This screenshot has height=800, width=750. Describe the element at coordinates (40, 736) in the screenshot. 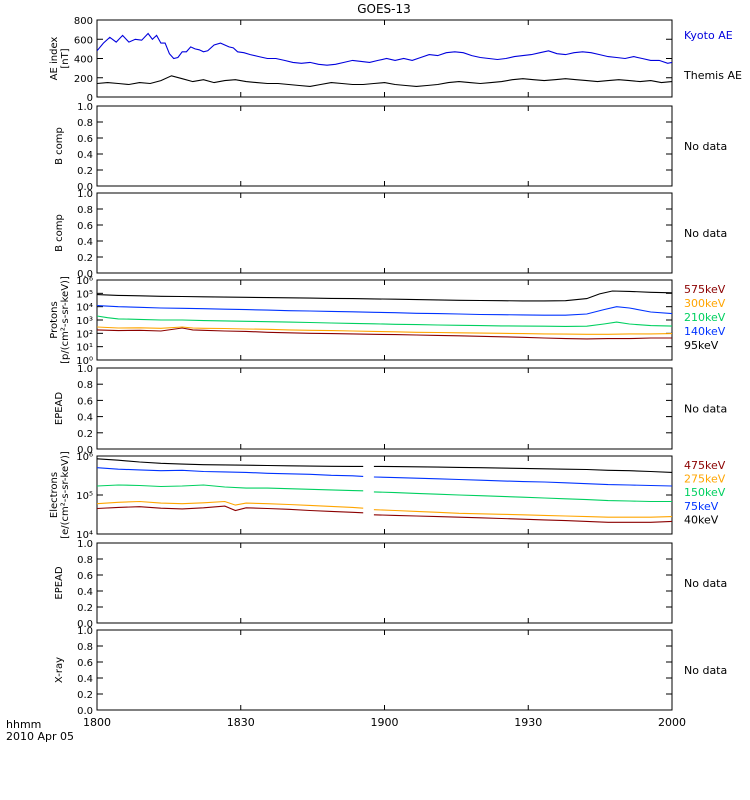

I see `footer-date: 2010 Apr 05` at that location.